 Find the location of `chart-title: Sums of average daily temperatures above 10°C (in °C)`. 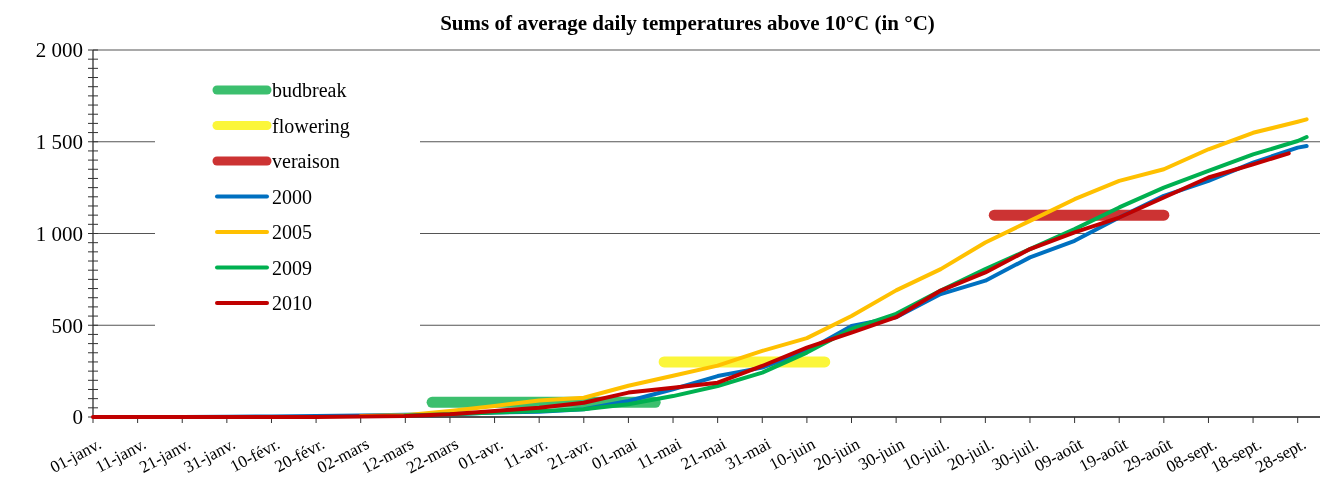

chart-title: Sums of average daily temperatures above 10°C (in °C) is located at coordinates (687, 23).